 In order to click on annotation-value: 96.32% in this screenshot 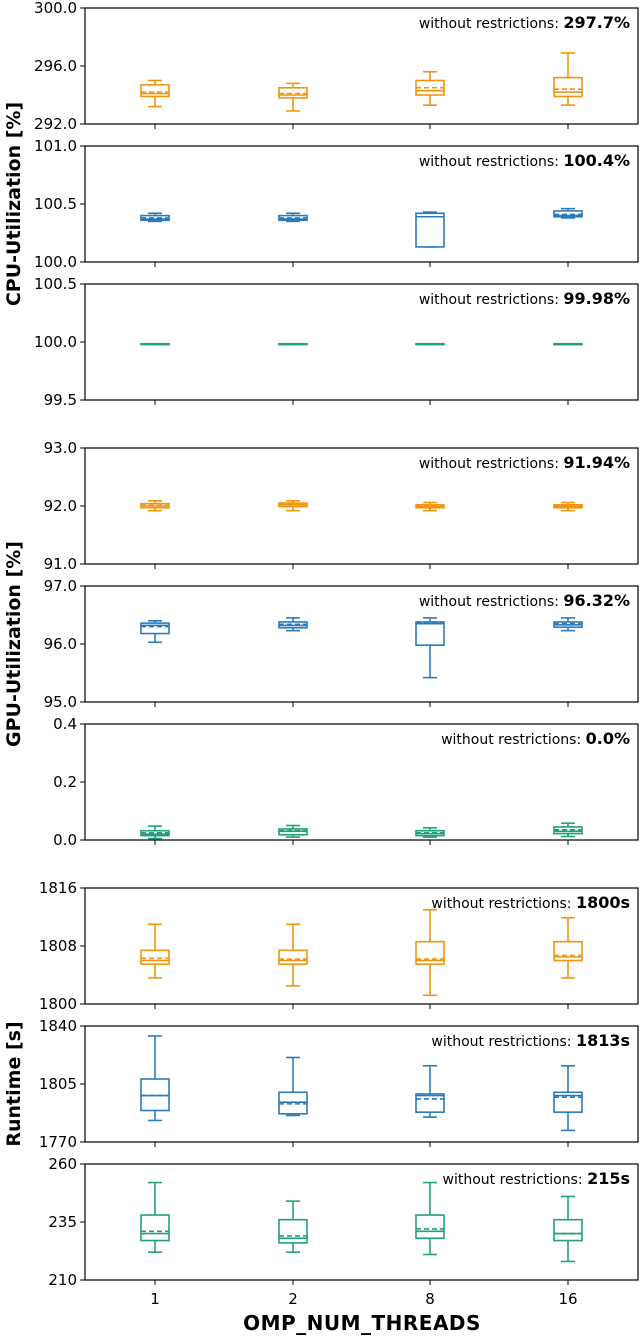, I will do `click(596, 600)`.